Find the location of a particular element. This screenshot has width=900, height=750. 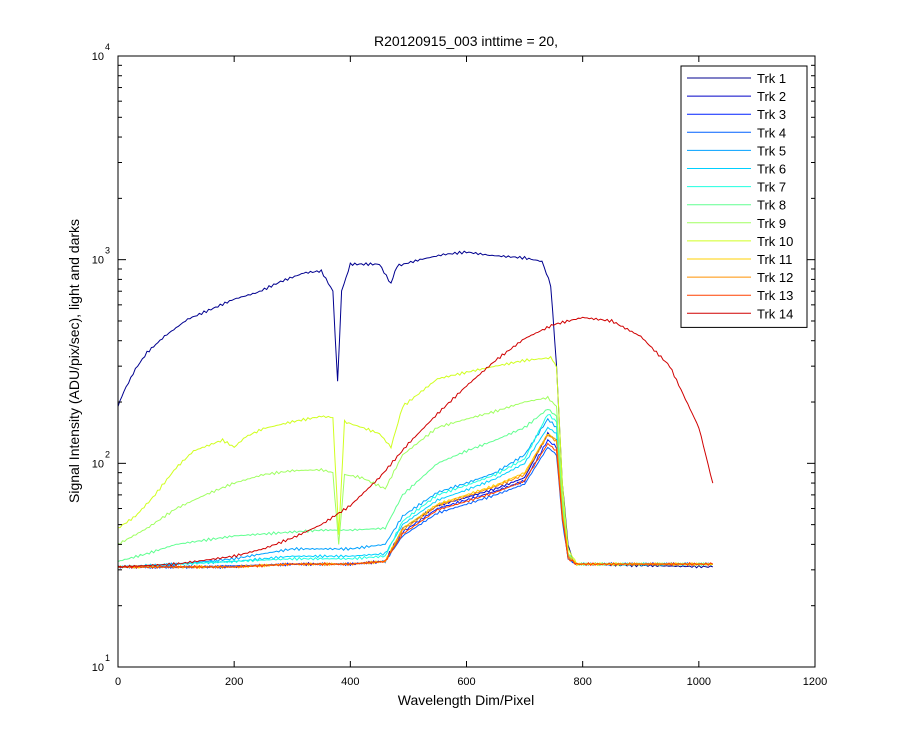

legend-label: Trk 14 is located at coordinates (775, 313).